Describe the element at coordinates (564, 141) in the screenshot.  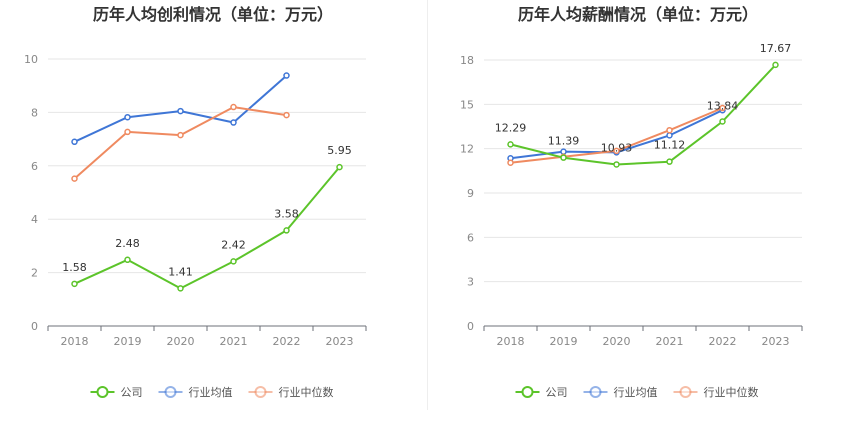
I see `data-label: 11.39` at that location.